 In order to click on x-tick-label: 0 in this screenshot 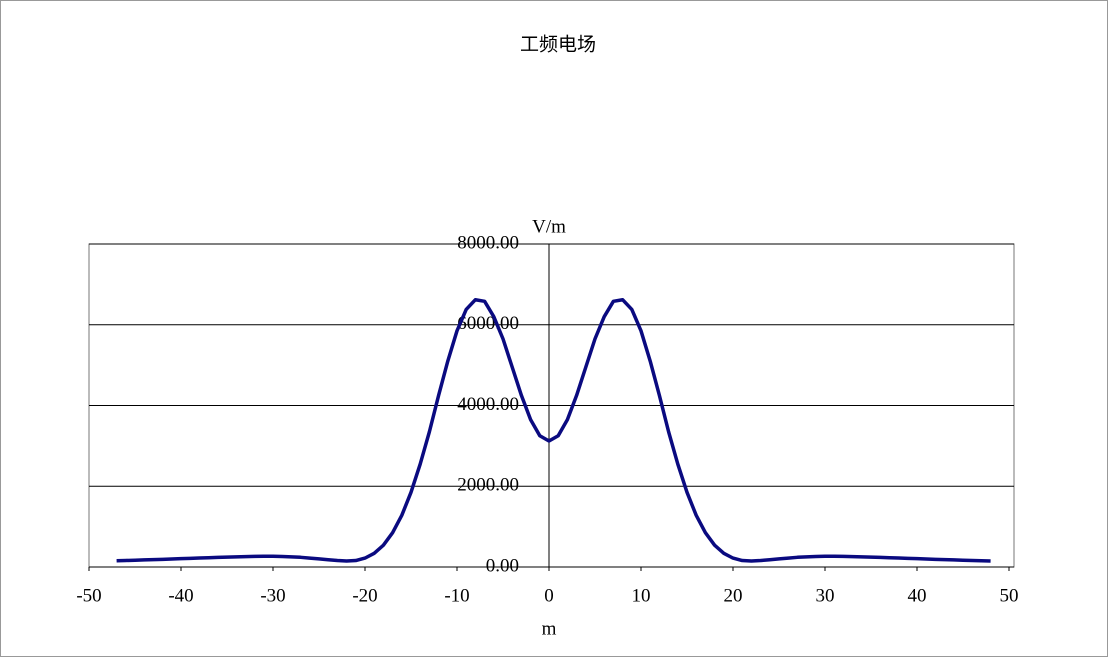, I will do `click(549, 595)`.